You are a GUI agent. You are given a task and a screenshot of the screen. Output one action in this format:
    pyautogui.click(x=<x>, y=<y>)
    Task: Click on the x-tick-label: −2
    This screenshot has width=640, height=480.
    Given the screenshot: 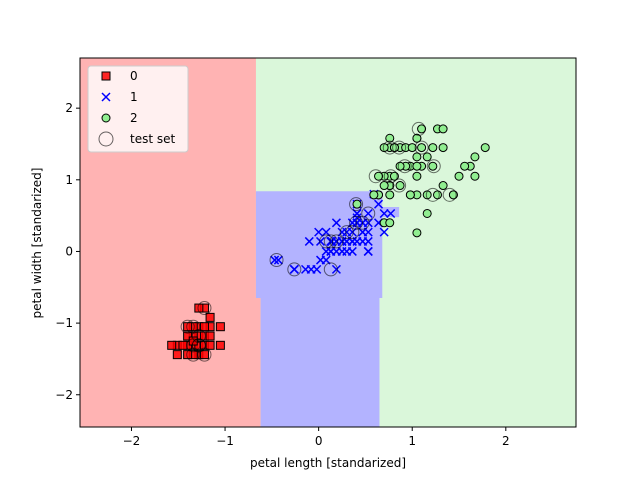 What is the action you would take?
    pyautogui.click(x=132, y=441)
    